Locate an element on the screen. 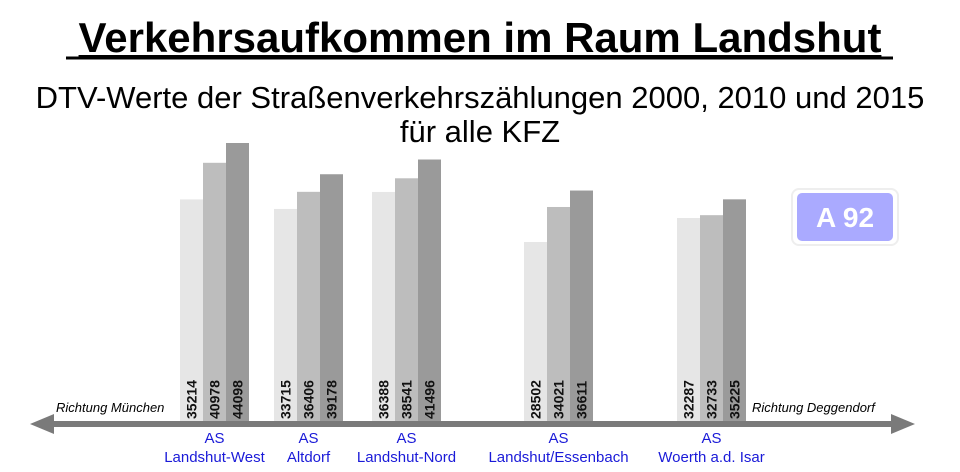  category-label: Landshut-Nord is located at coordinates (406, 457).